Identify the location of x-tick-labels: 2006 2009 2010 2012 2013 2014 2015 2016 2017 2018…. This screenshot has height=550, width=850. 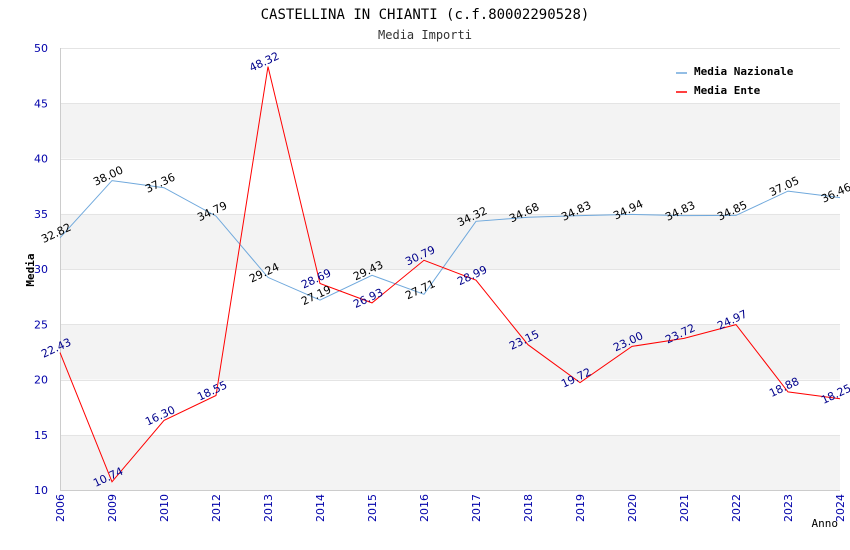
(450, 508).